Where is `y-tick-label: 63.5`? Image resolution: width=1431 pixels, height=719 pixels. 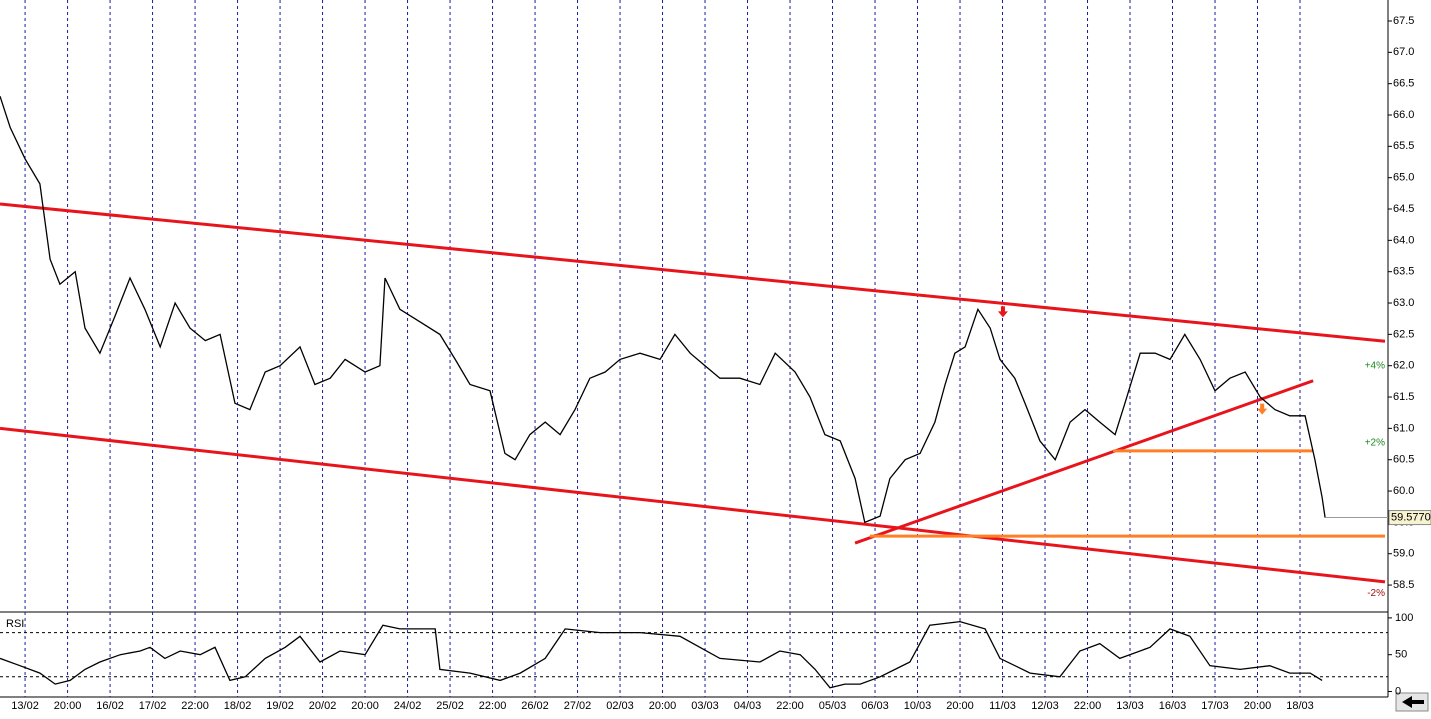 y-tick-label: 63.5 is located at coordinates (1403, 272).